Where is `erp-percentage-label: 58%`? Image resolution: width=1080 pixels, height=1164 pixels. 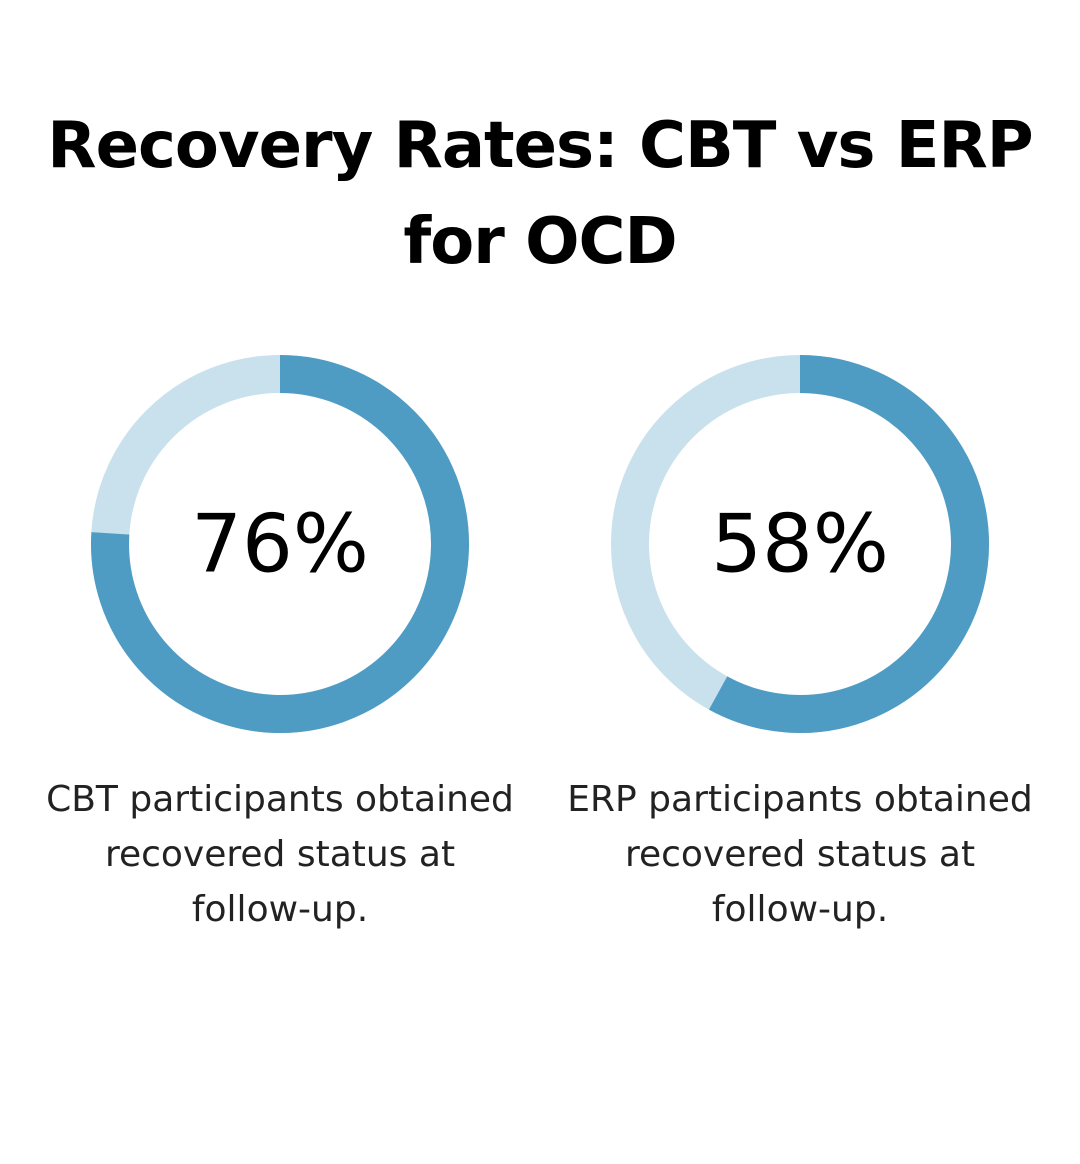
erp-percentage-label: 58% is located at coordinates (800, 544).